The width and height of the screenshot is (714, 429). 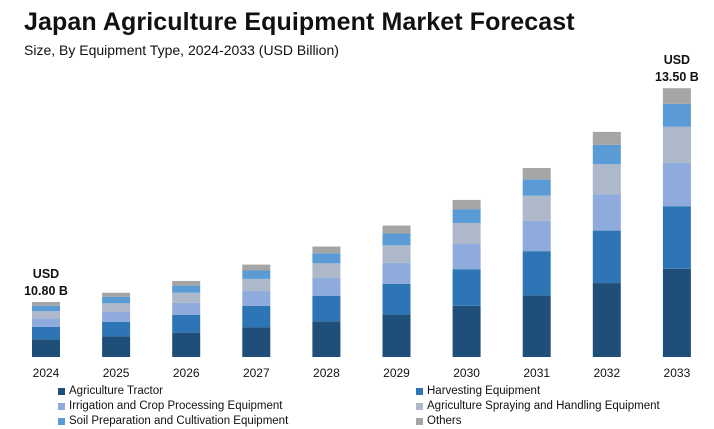 I want to click on x-tick-label: 2030, so click(x=466, y=373).